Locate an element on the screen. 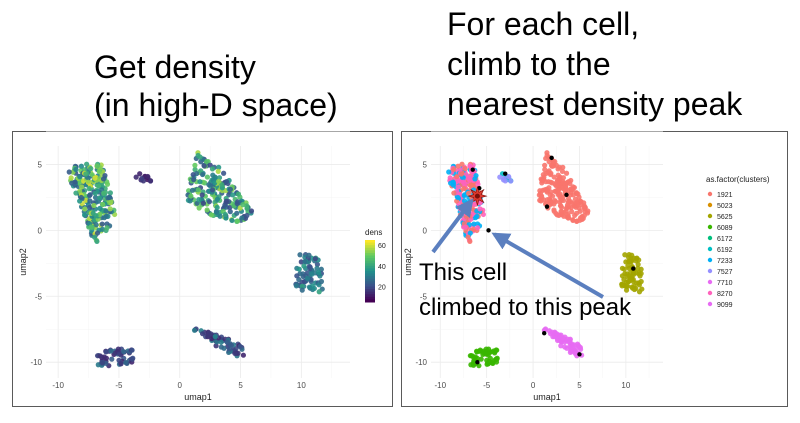 The height and width of the screenshot is (423, 800). left-heading: Get density (in high-D space) is located at coordinates (216, 86).